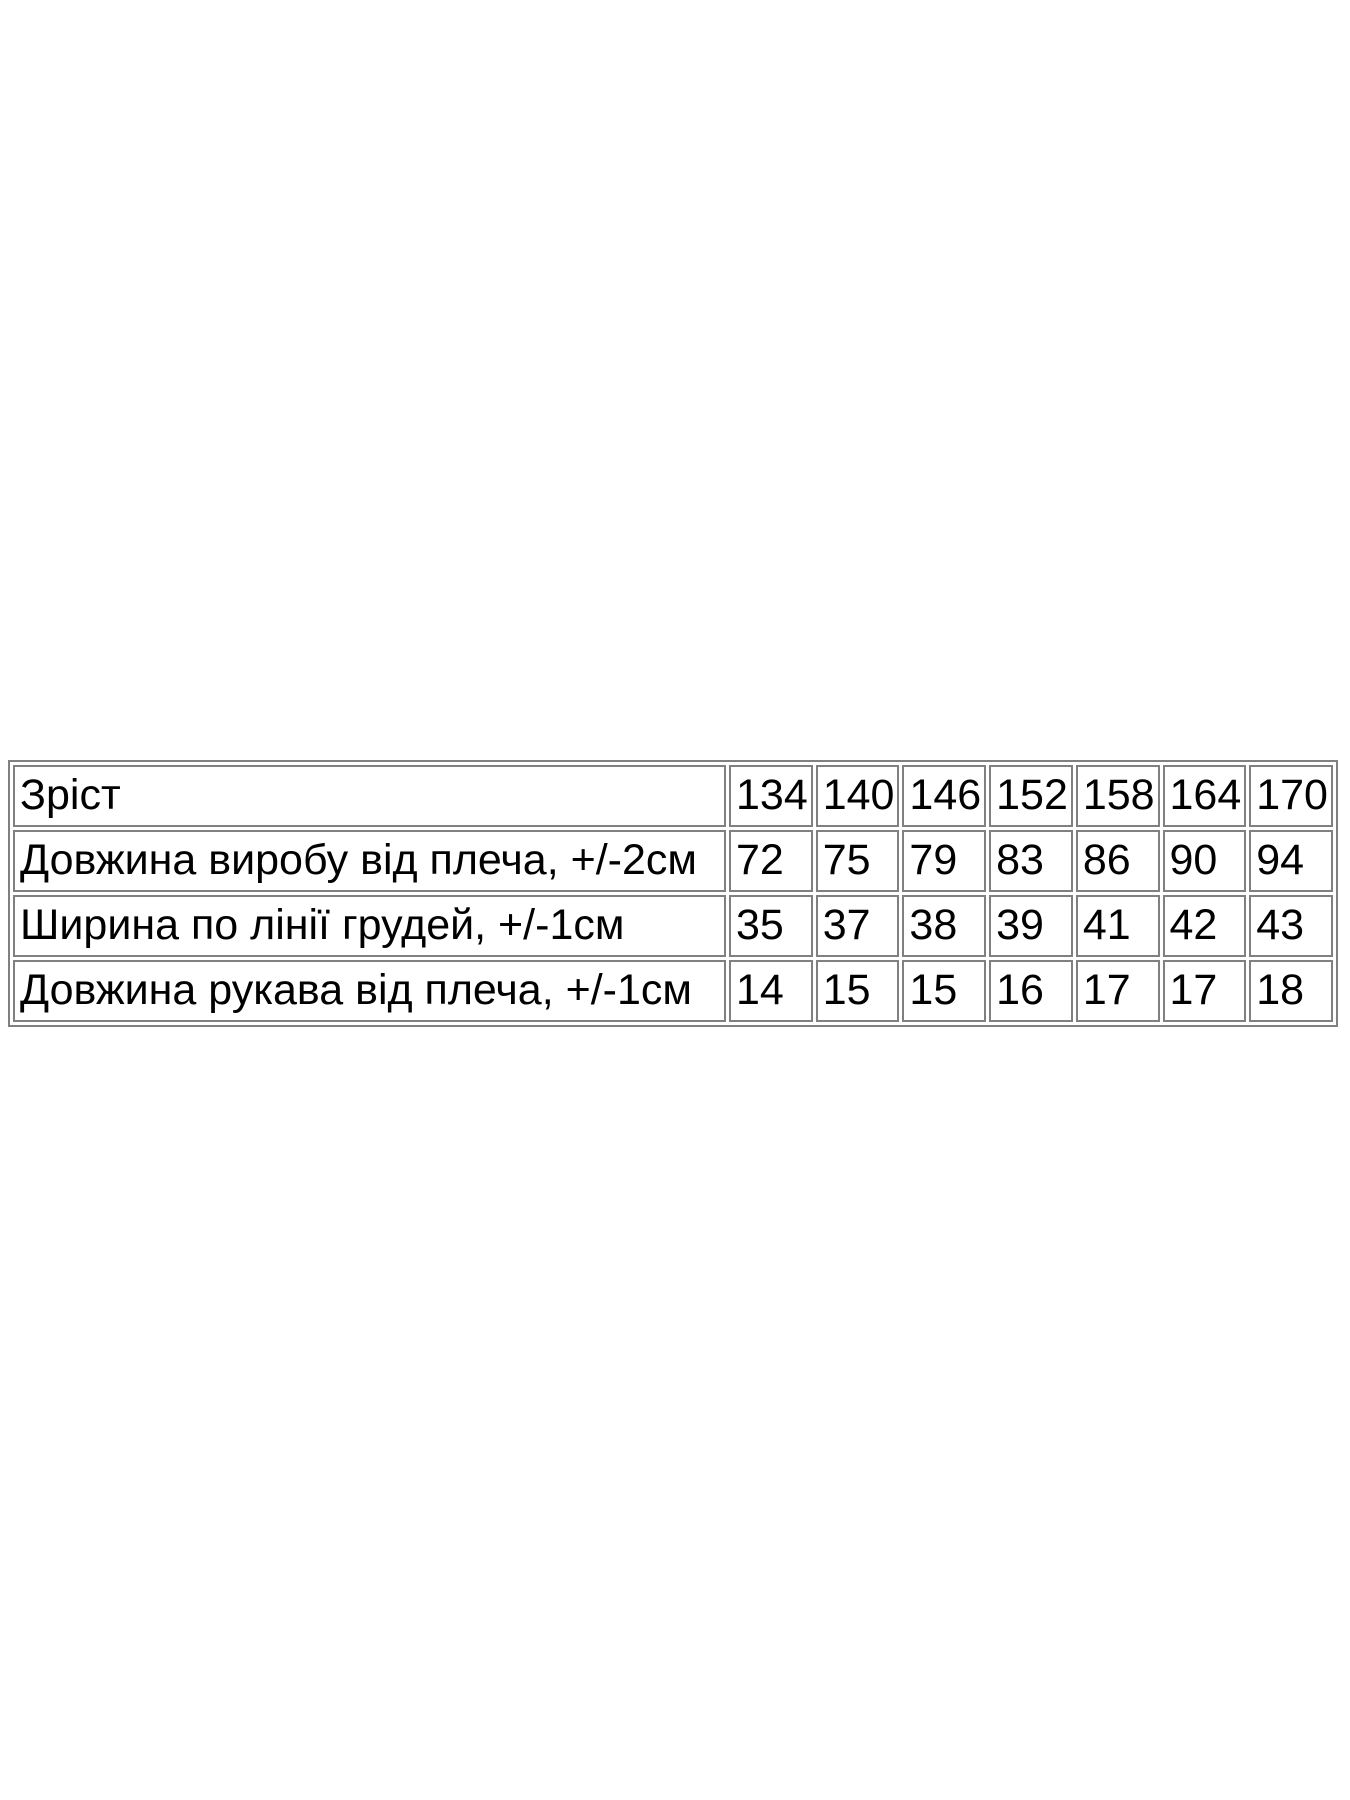  I want to click on table-cell: 86, so click(1117, 861).